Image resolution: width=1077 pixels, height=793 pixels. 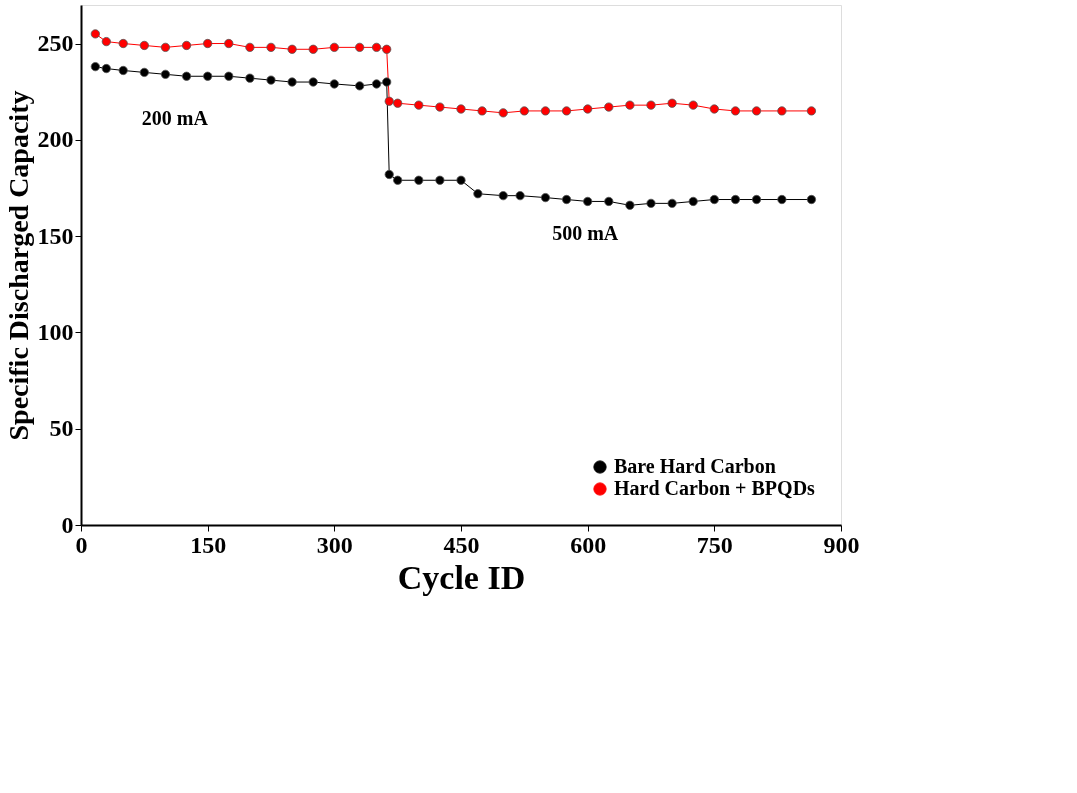 I want to click on y-tick-label: 100, so click(x=55, y=331).